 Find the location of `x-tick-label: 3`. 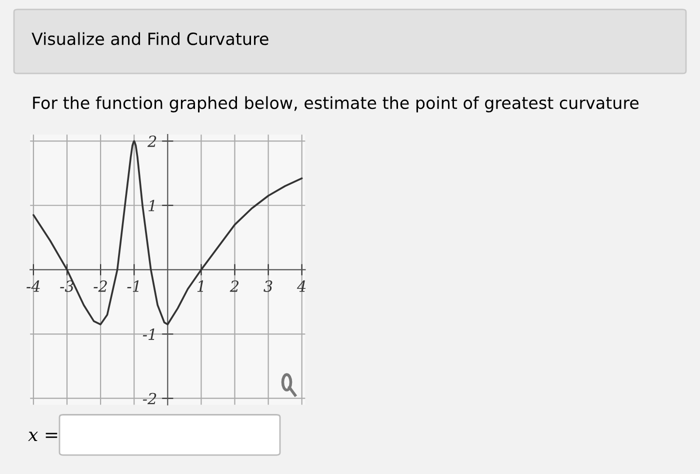

x-tick-label: 3 is located at coordinates (268, 286).